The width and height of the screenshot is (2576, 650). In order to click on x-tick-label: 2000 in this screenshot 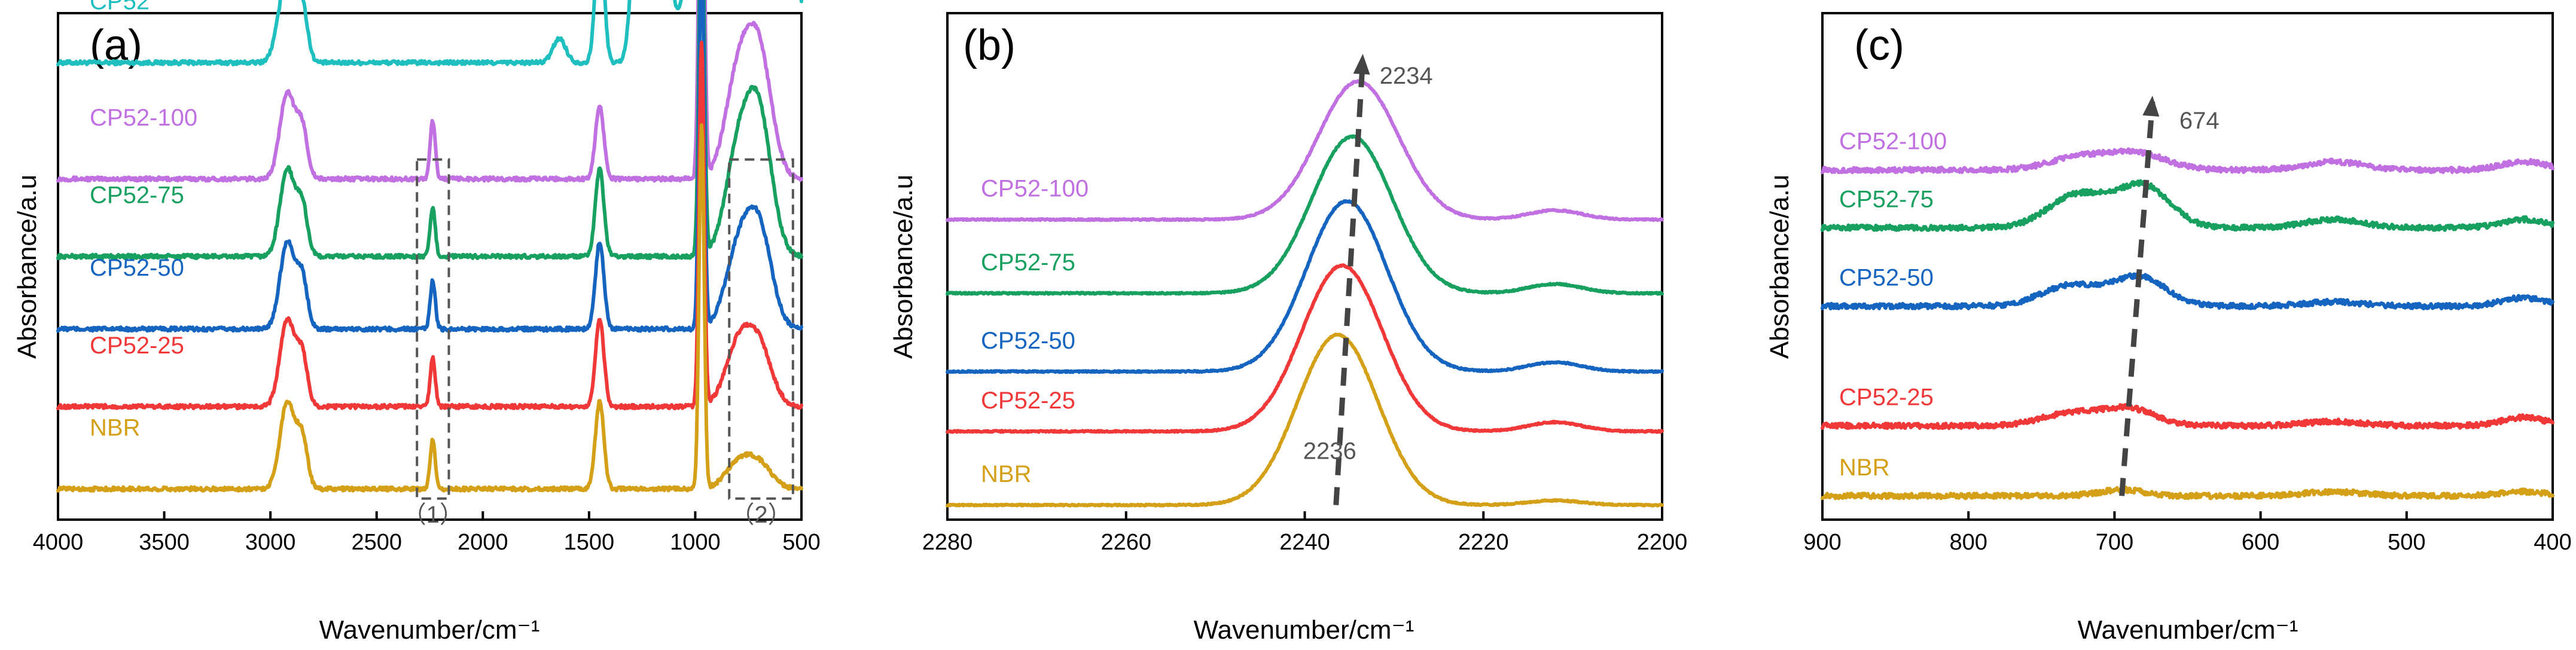, I will do `click(483, 542)`.